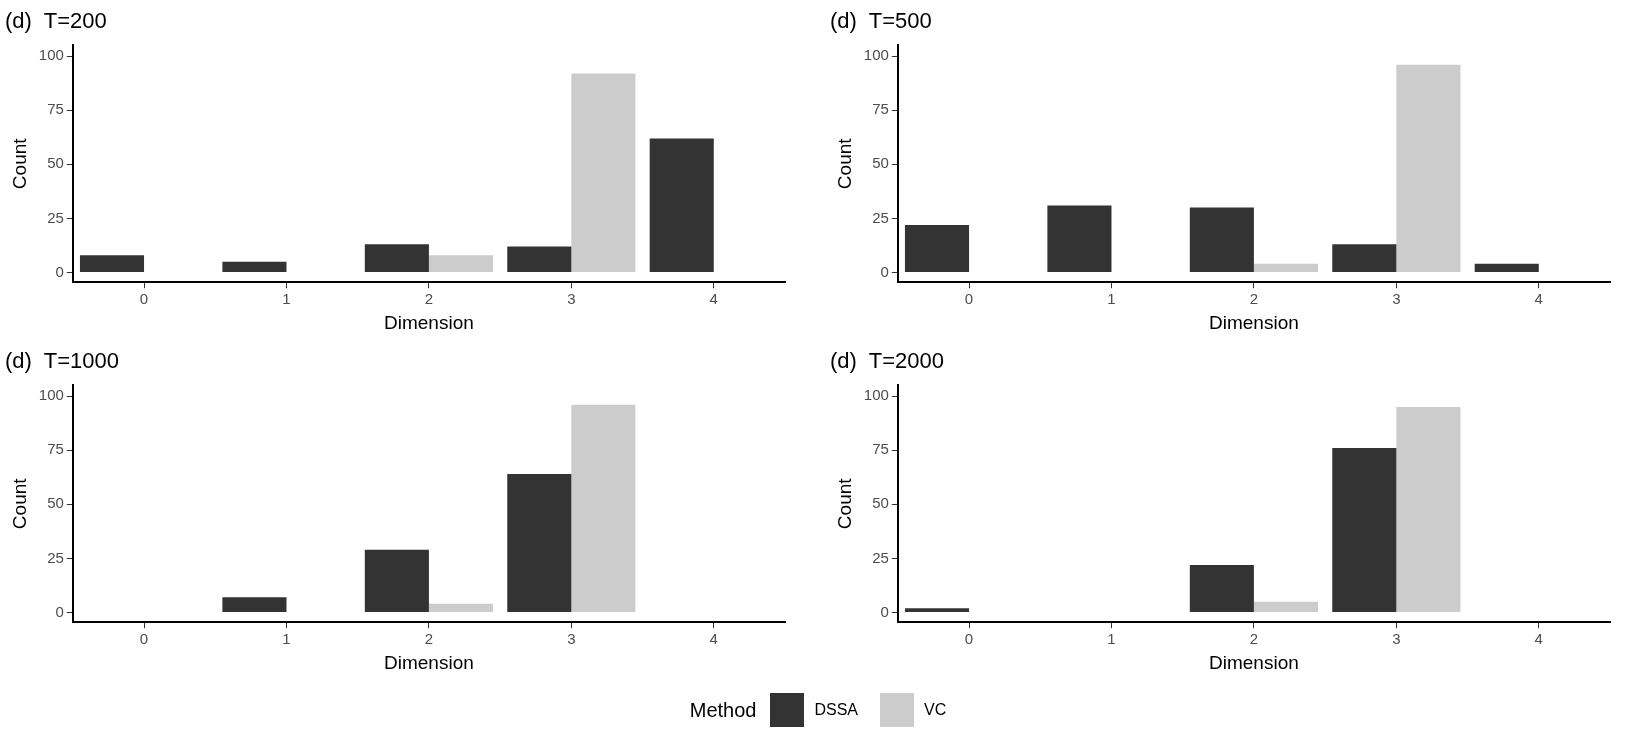 Image resolution: width=1650 pixels, height=750 pixels. Describe the element at coordinates (881, 21) in the screenshot. I see `chart-title: (d) T=500` at that location.